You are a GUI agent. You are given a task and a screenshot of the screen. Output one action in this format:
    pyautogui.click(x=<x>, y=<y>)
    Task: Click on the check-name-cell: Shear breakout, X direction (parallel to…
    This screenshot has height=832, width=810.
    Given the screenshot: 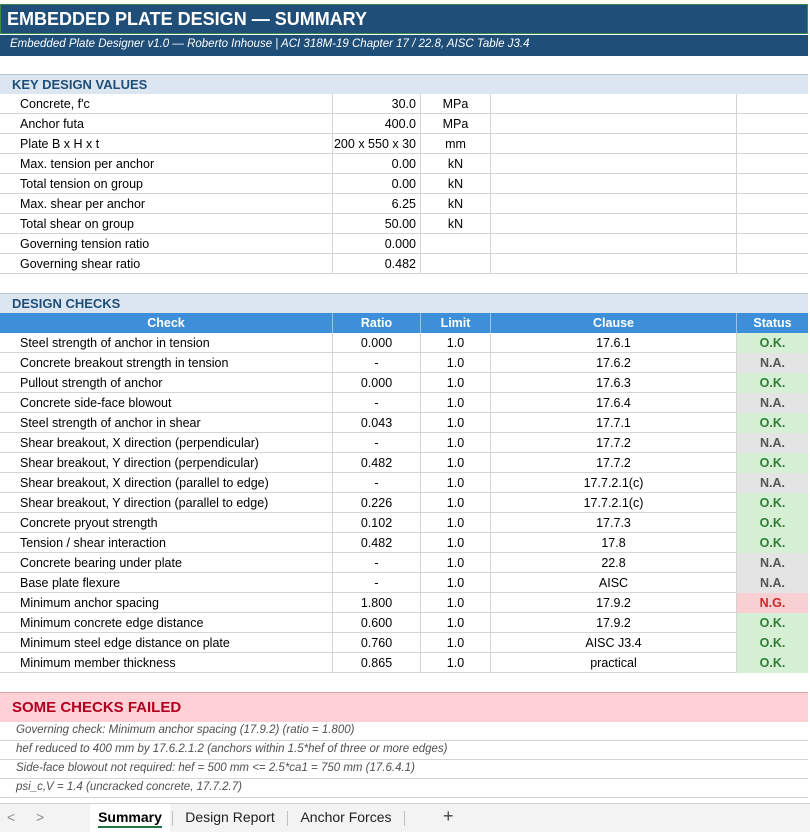 What is the action you would take?
    pyautogui.click(x=144, y=483)
    